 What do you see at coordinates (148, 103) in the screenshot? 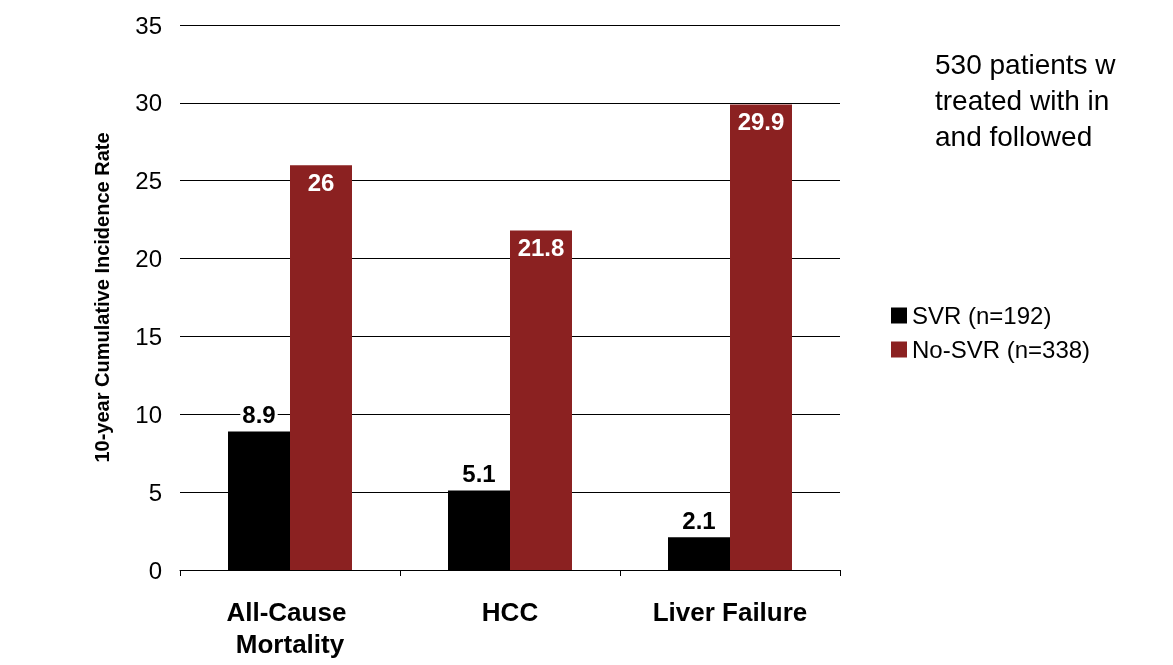
I see `y-tick-label: 30` at bounding box center [148, 103].